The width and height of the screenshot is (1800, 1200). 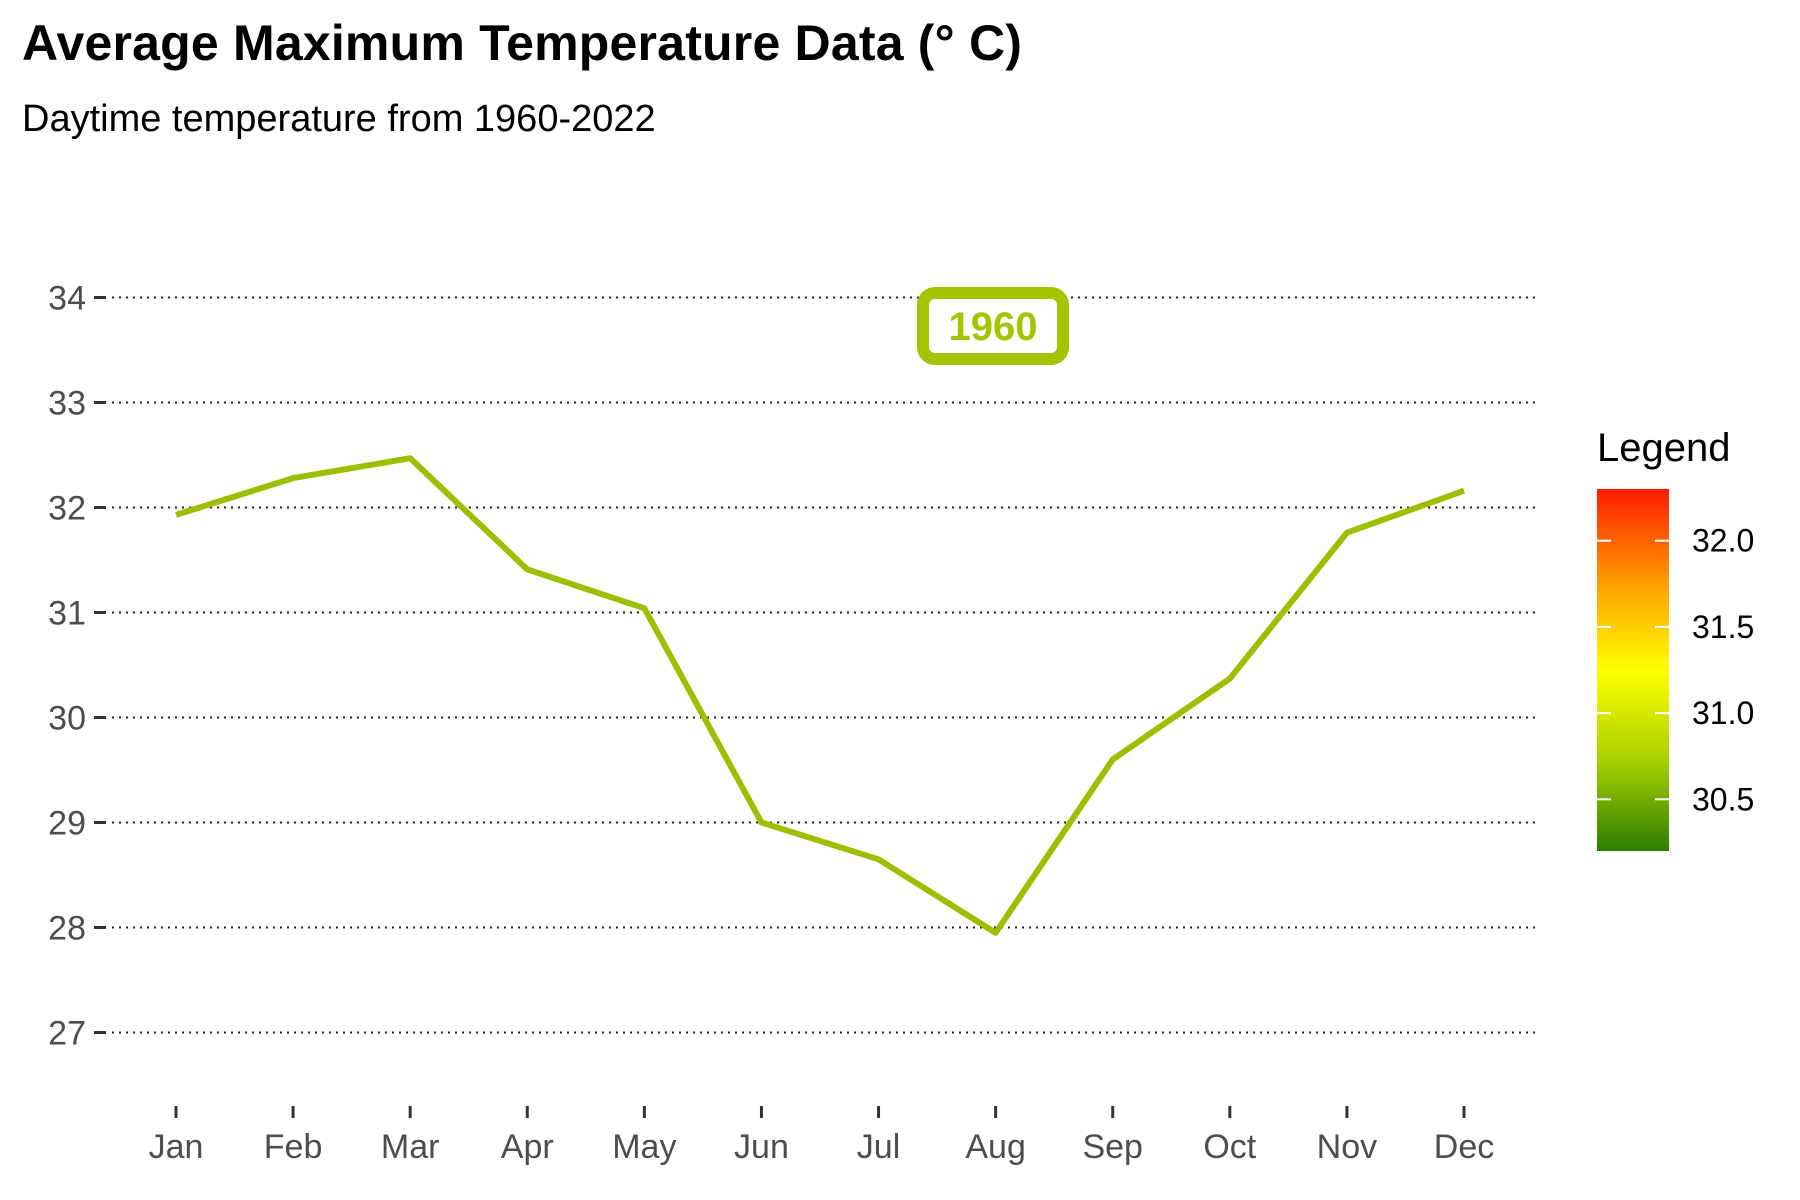 What do you see at coordinates (1347, 1147) in the screenshot?
I see `x-tick-label: Nov` at bounding box center [1347, 1147].